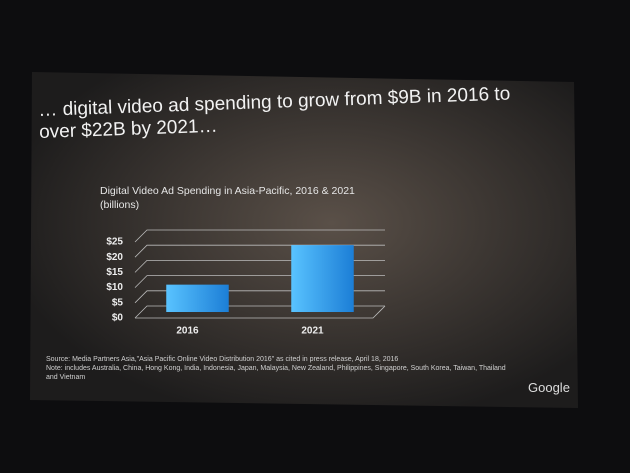 This screenshot has width=630, height=473. I want to click on y-tick-label: $10, so click(114, 287).